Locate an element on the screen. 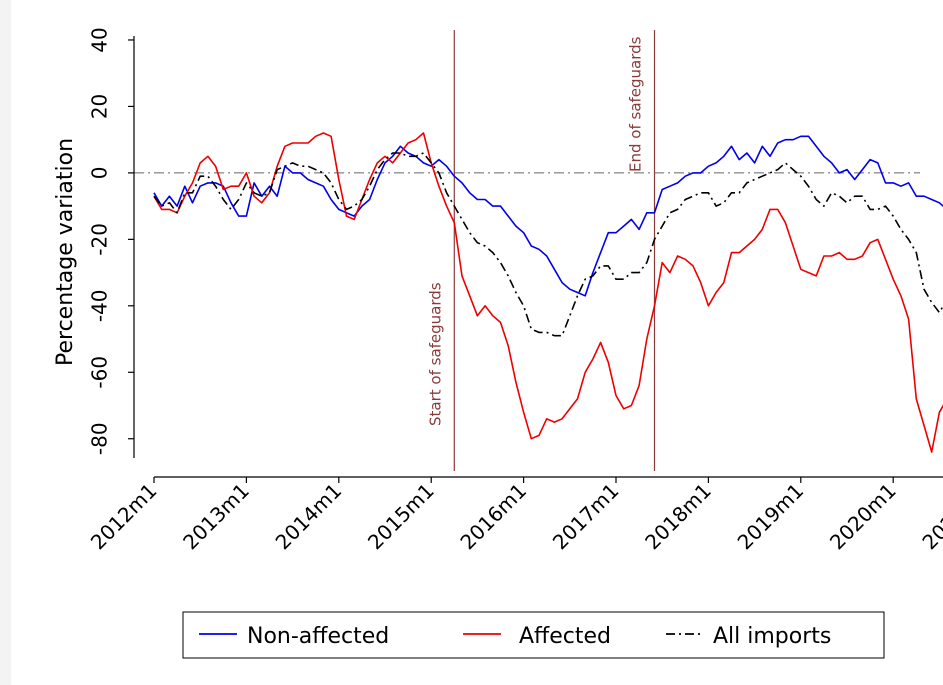 The height and width of the screenshot is (685, 943). y-tick-label: -40 is located at coordinates (100, 305).